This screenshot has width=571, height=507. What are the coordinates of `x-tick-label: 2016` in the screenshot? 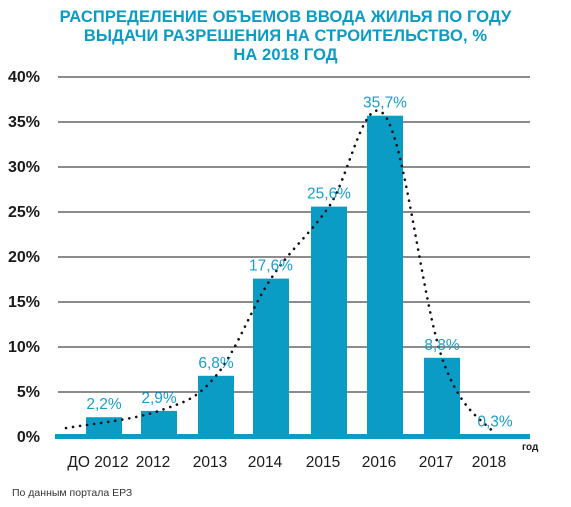 It's located at (379, 462).